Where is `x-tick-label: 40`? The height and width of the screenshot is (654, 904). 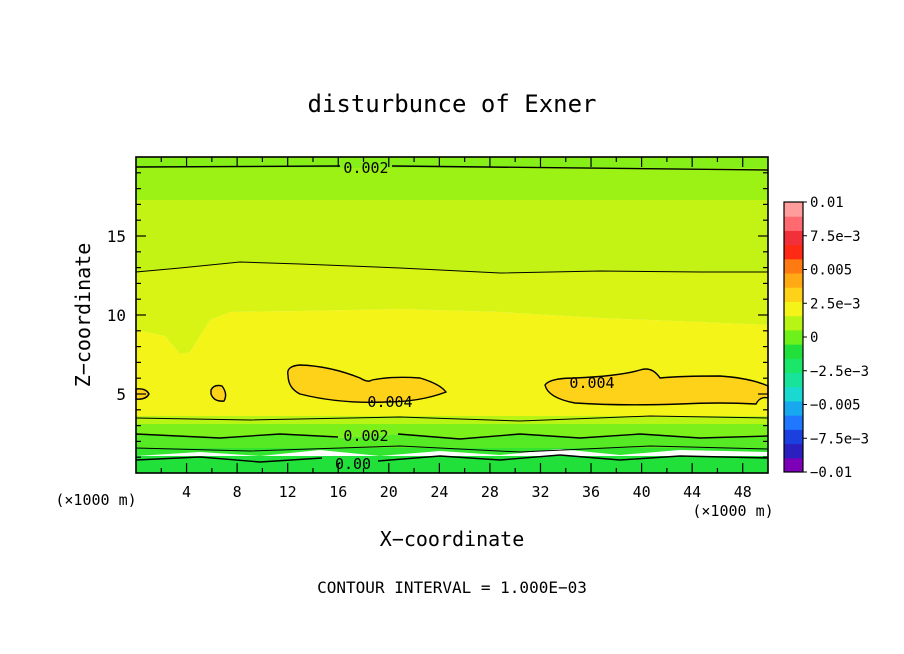
x-tick-label: 40 is located at coordinates (642, 492).